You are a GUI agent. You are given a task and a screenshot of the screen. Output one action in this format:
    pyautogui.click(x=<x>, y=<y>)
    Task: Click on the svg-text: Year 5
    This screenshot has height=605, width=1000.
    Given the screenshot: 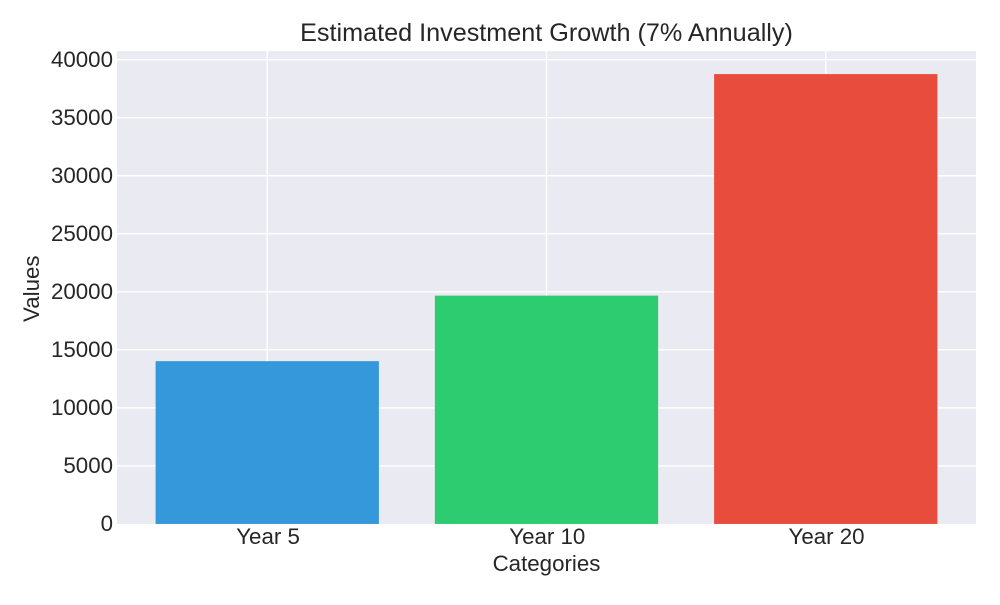 What is the action you would take?
    pyautogui.click(x=268, y=536)
    